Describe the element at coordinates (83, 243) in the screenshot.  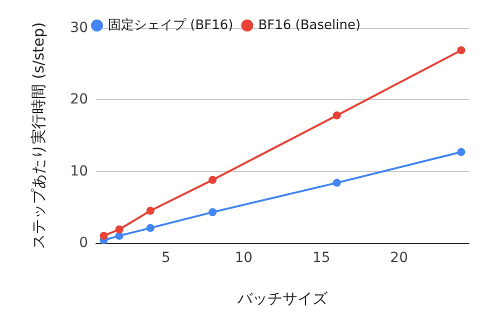
I see `y-tick-label: 0` at that location.